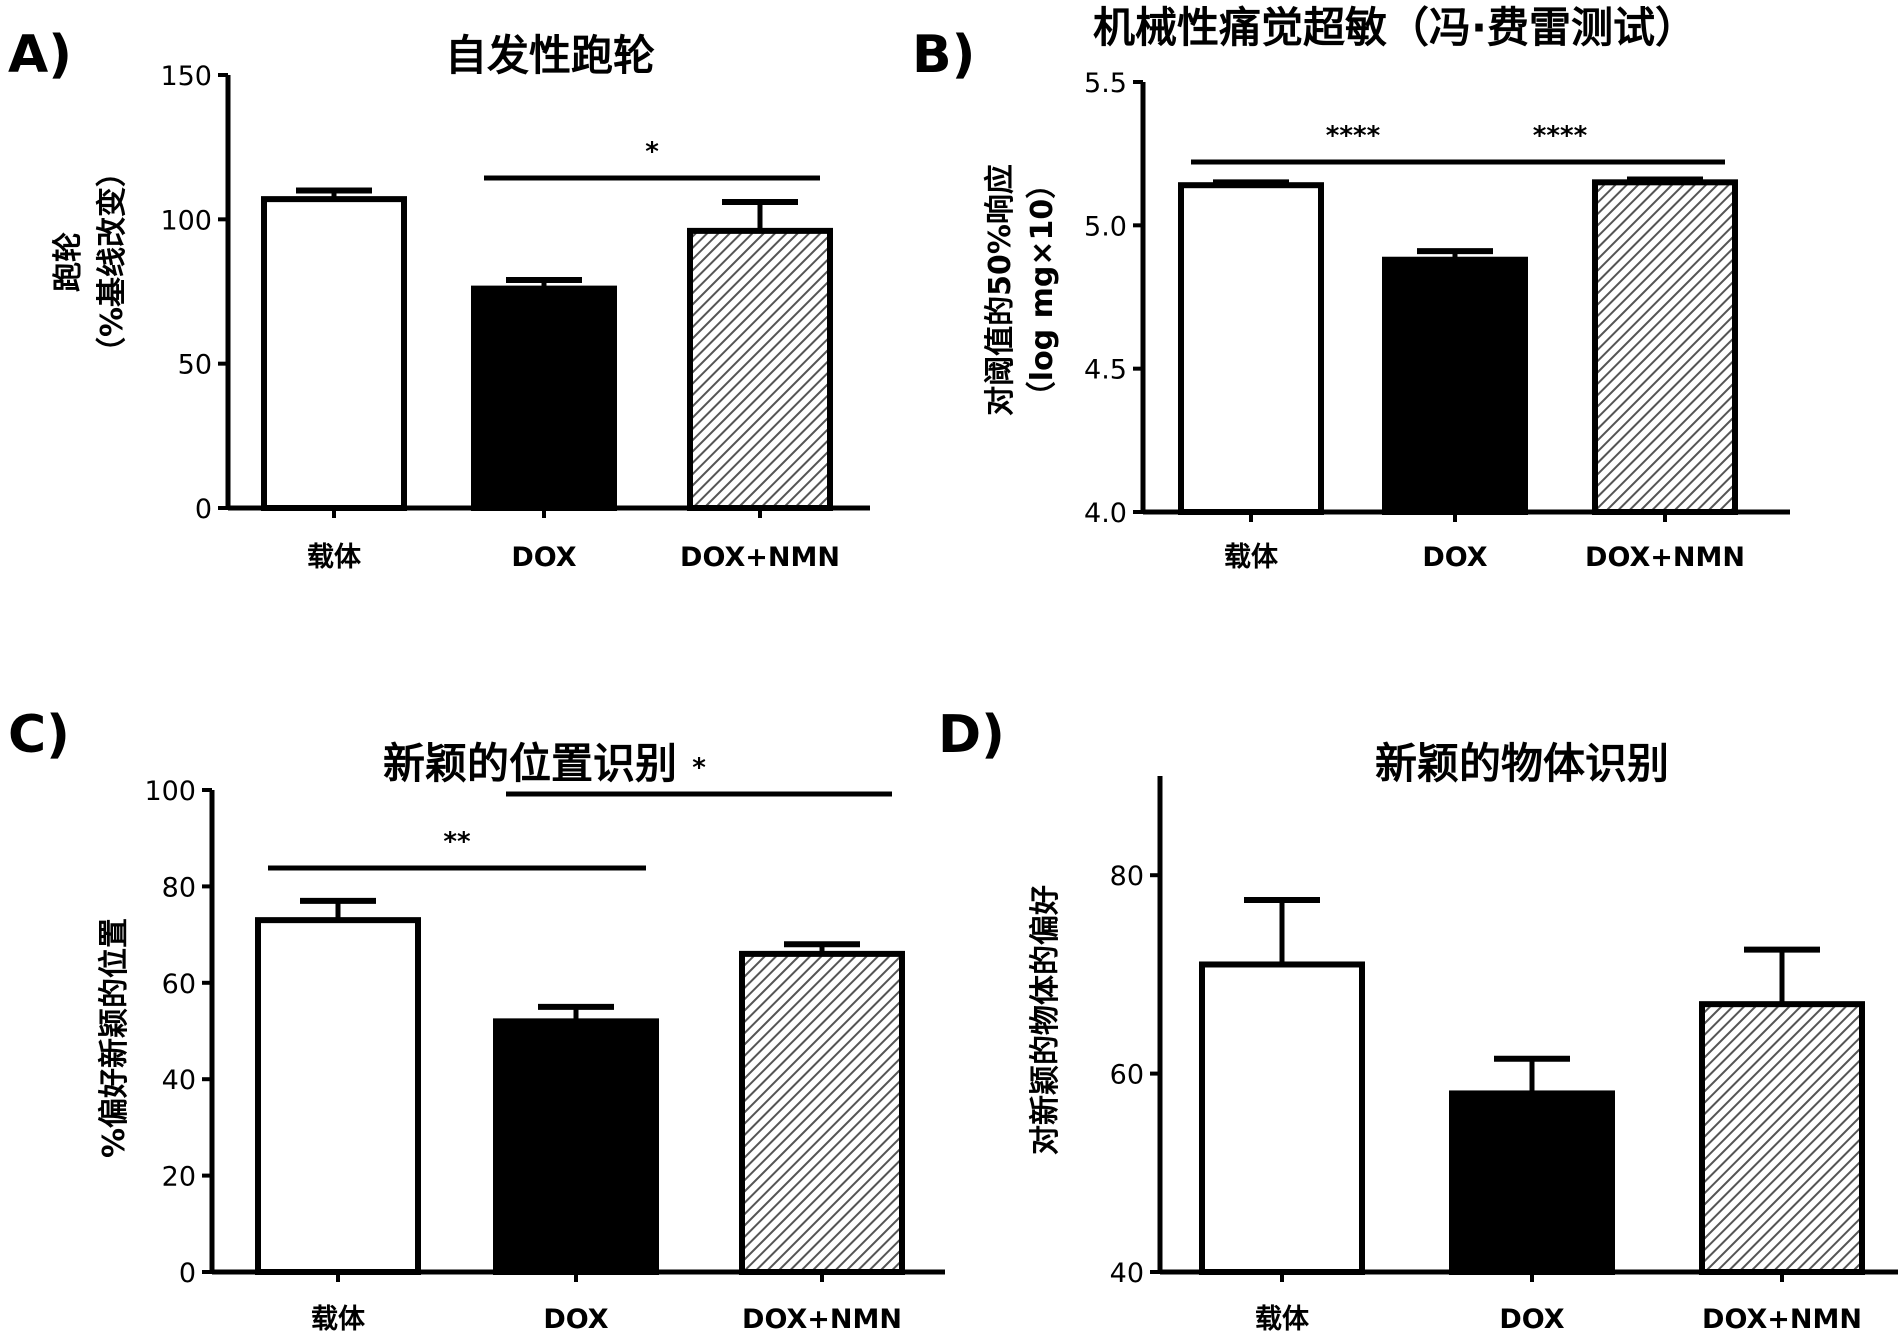  I want to click on y-tick-label-c-4: 80, so click(179, 887).